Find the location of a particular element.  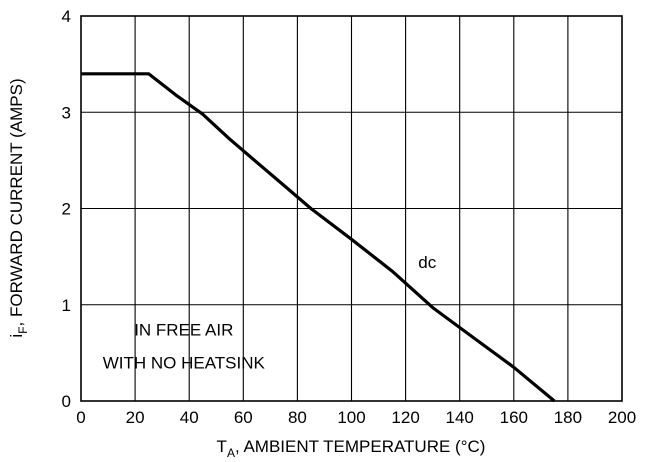

x-tick-label: 80 is located at coordinates (297, 417).